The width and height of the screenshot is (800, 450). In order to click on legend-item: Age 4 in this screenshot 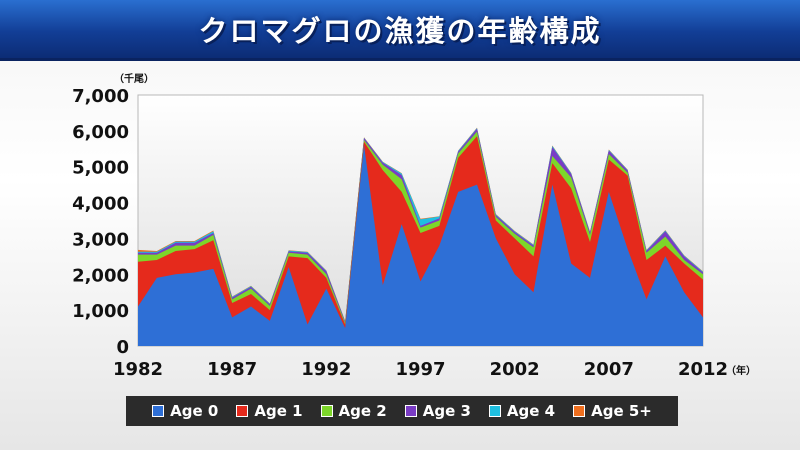, I will do `click(522, 411)`.